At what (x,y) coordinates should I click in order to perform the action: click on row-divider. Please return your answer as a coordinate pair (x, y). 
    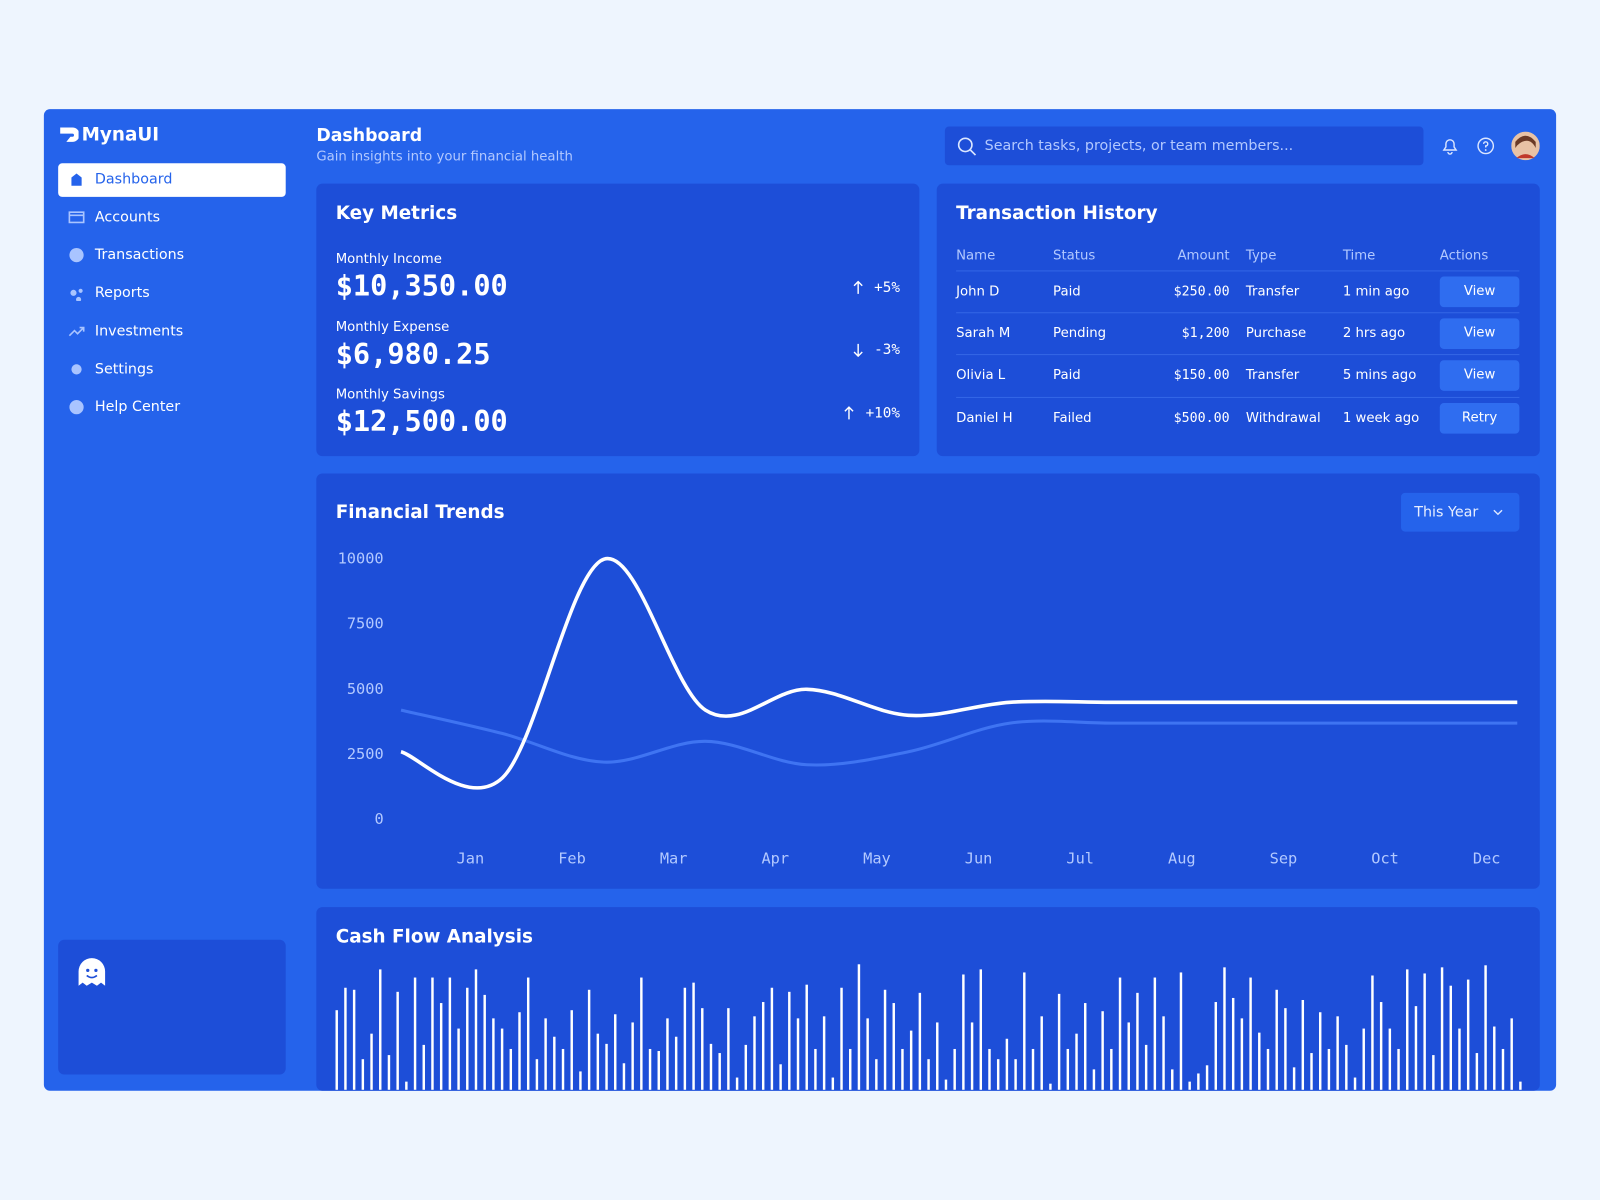
    Looking at the image, I should click on (1238, 271).